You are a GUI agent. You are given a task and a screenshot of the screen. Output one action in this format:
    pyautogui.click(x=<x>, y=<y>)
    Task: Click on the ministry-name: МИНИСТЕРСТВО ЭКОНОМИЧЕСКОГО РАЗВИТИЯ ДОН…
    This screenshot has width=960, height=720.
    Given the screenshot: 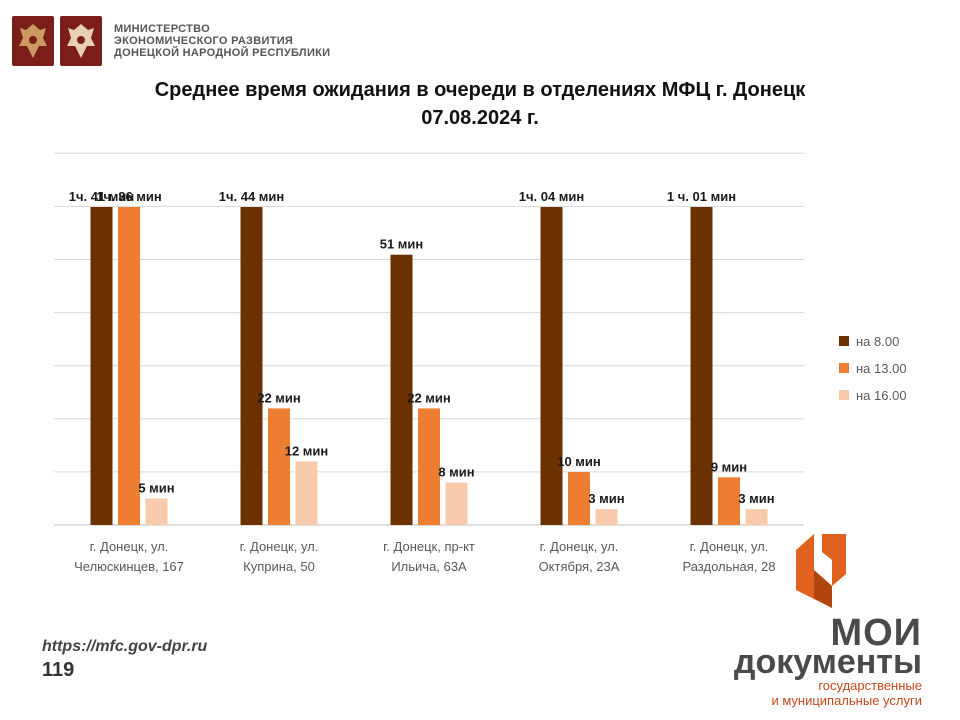 What is the action you would take?
    pyautogui.click(x=222, y=41)
    